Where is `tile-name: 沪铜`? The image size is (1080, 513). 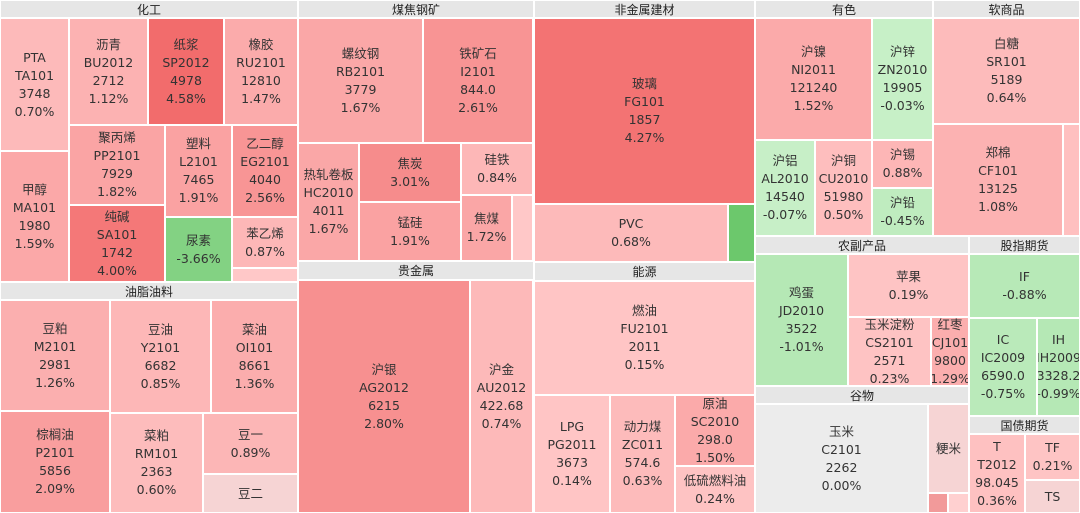
tile-name: 沪铜 is located at coordinates (843, 160).